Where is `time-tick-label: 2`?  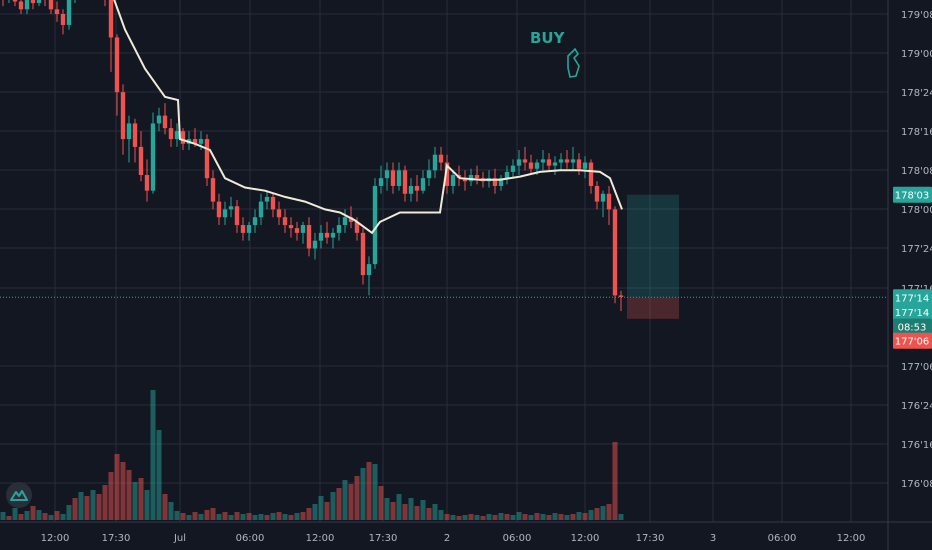
time-tick-label: 2 is located at coordinates (447, 538).